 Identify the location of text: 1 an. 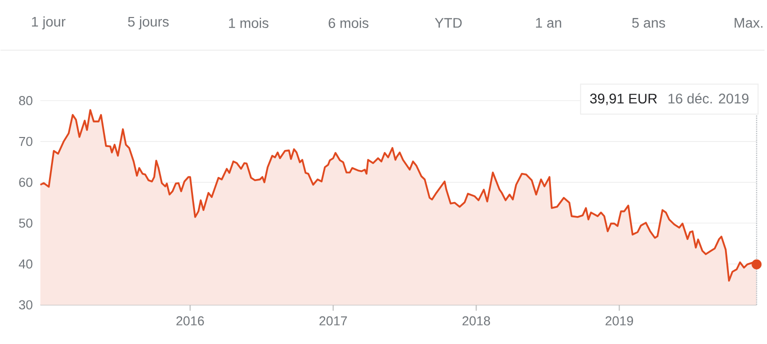
(549, 23).